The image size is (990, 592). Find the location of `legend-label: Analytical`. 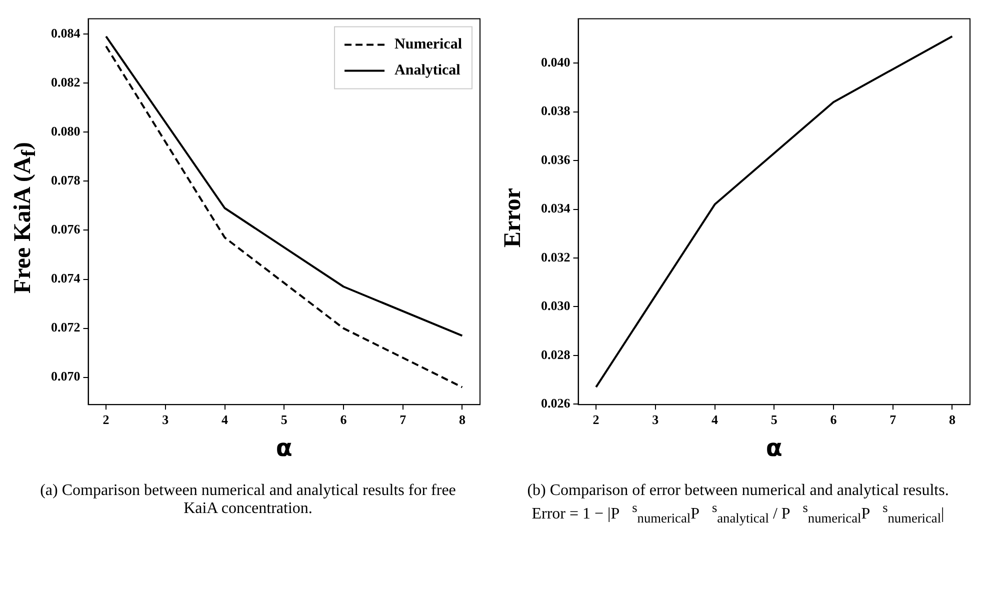

legend-label: Analytical is located at coordinates (427, 70).